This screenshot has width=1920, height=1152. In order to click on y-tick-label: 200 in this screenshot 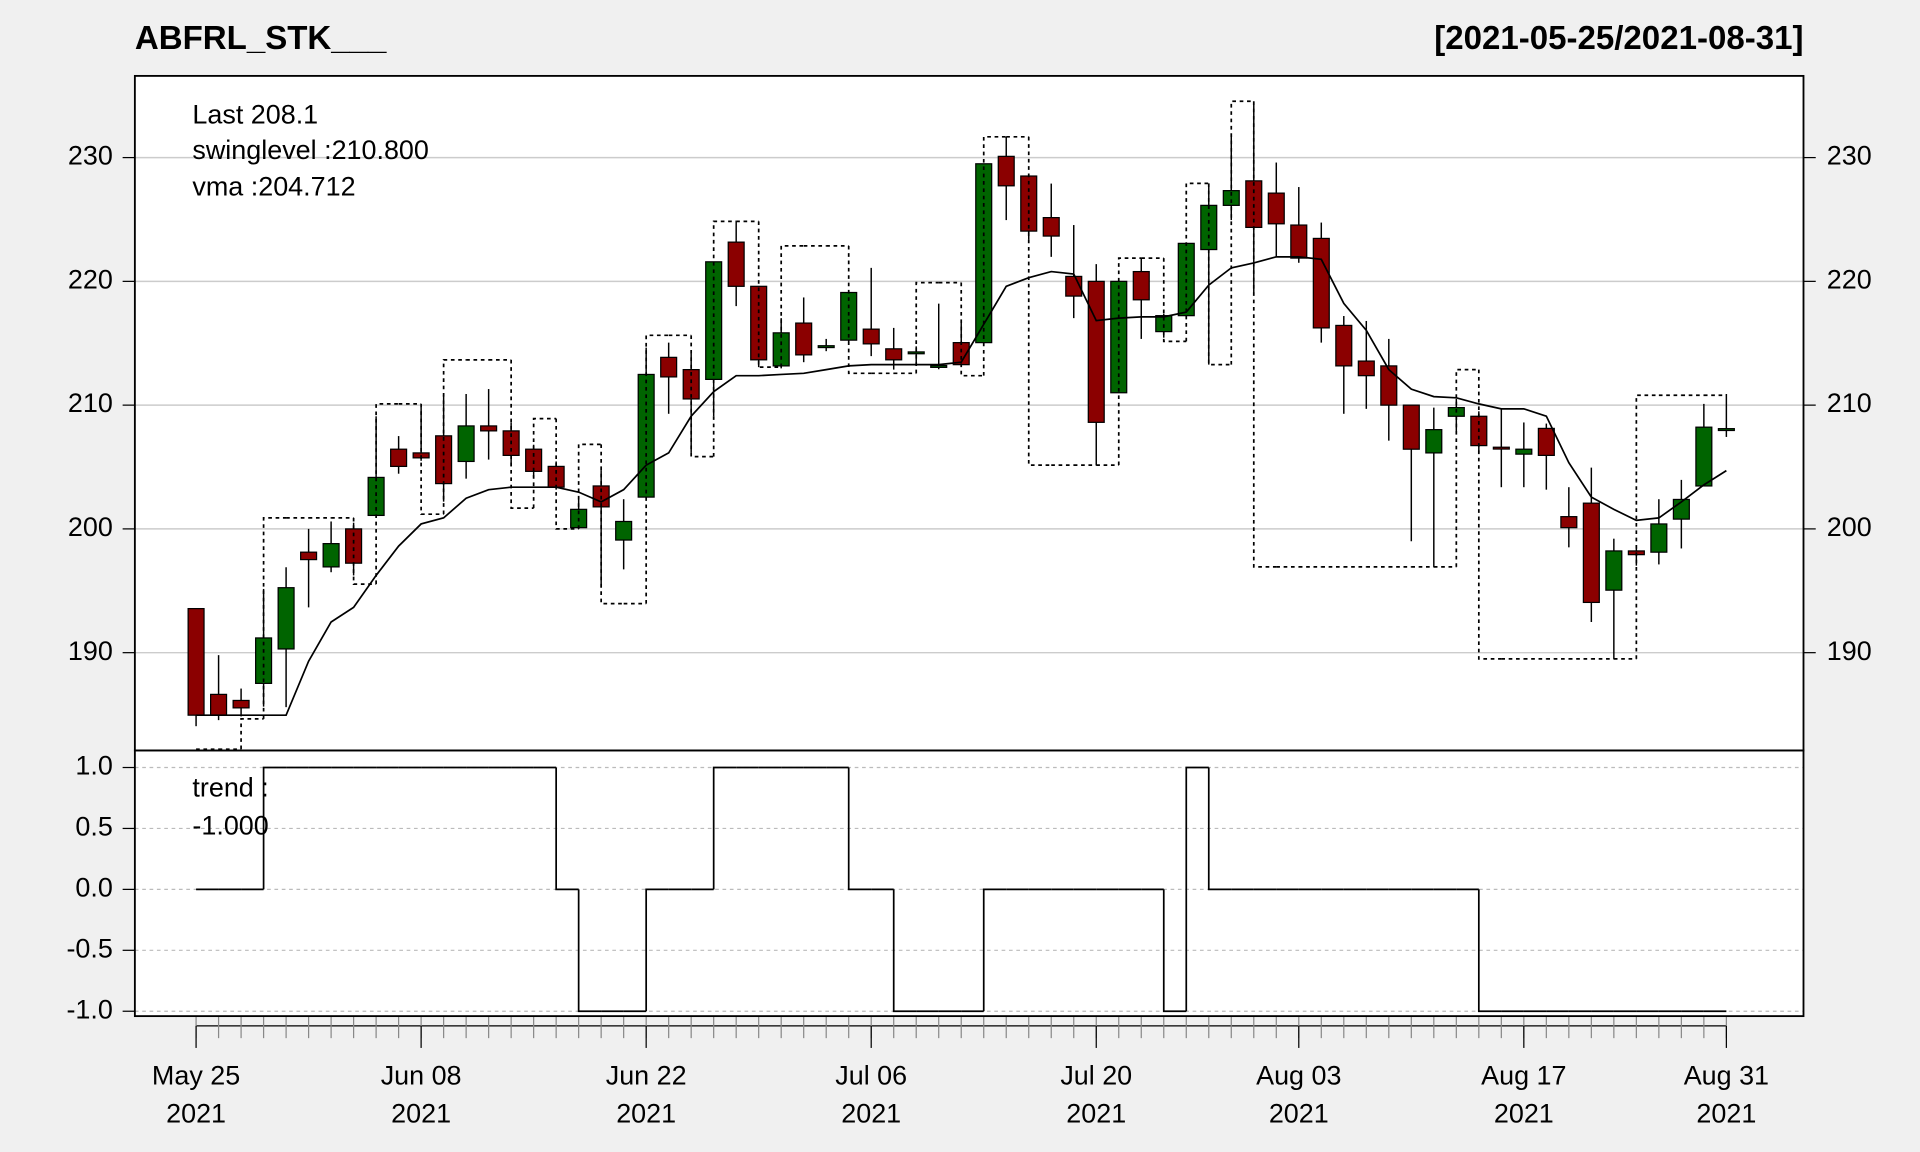, I will do `click(90, 527)`.